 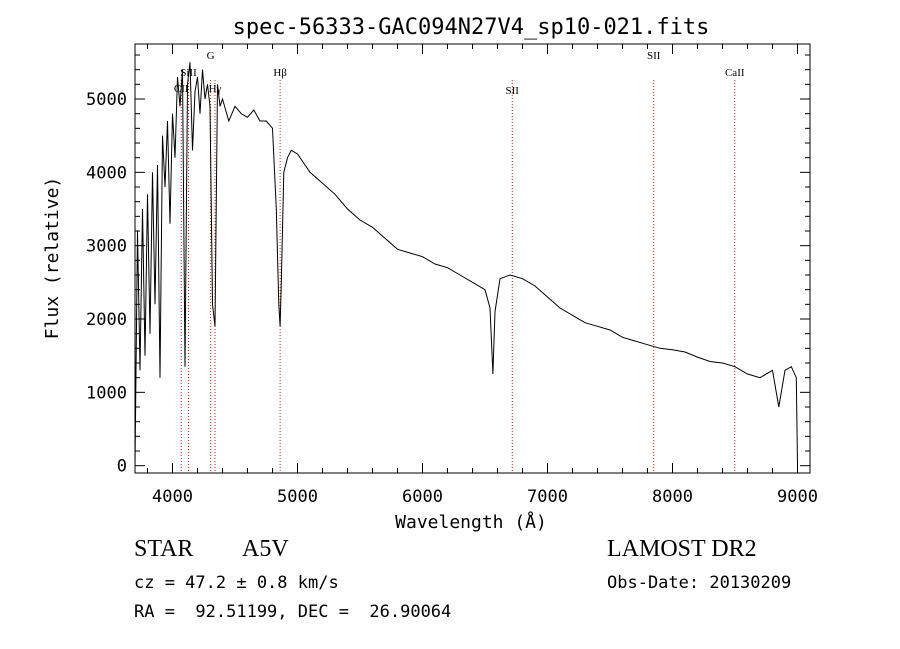 I want to click on x-tick-label: 9000, so click(x=797, y=497).